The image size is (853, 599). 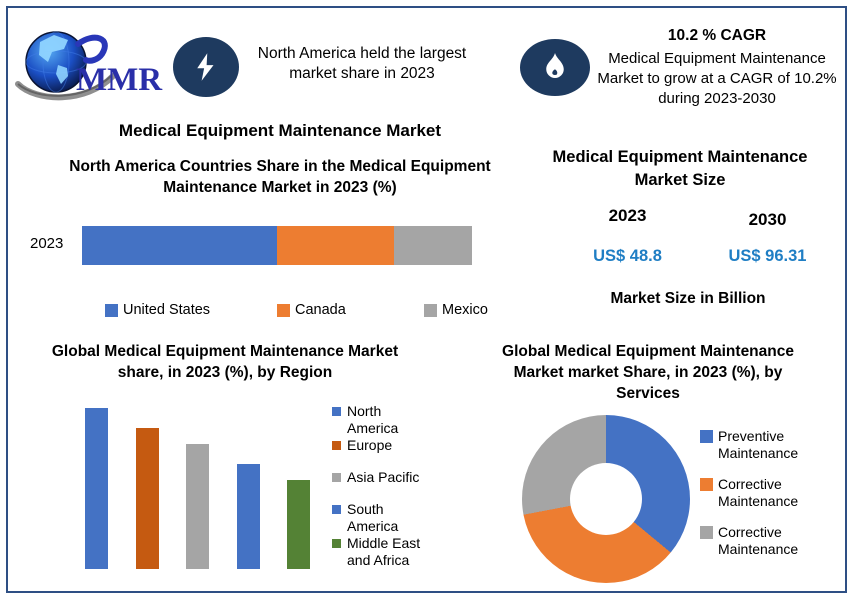 I want to click on flame-icon, so click(x=555, y=67).